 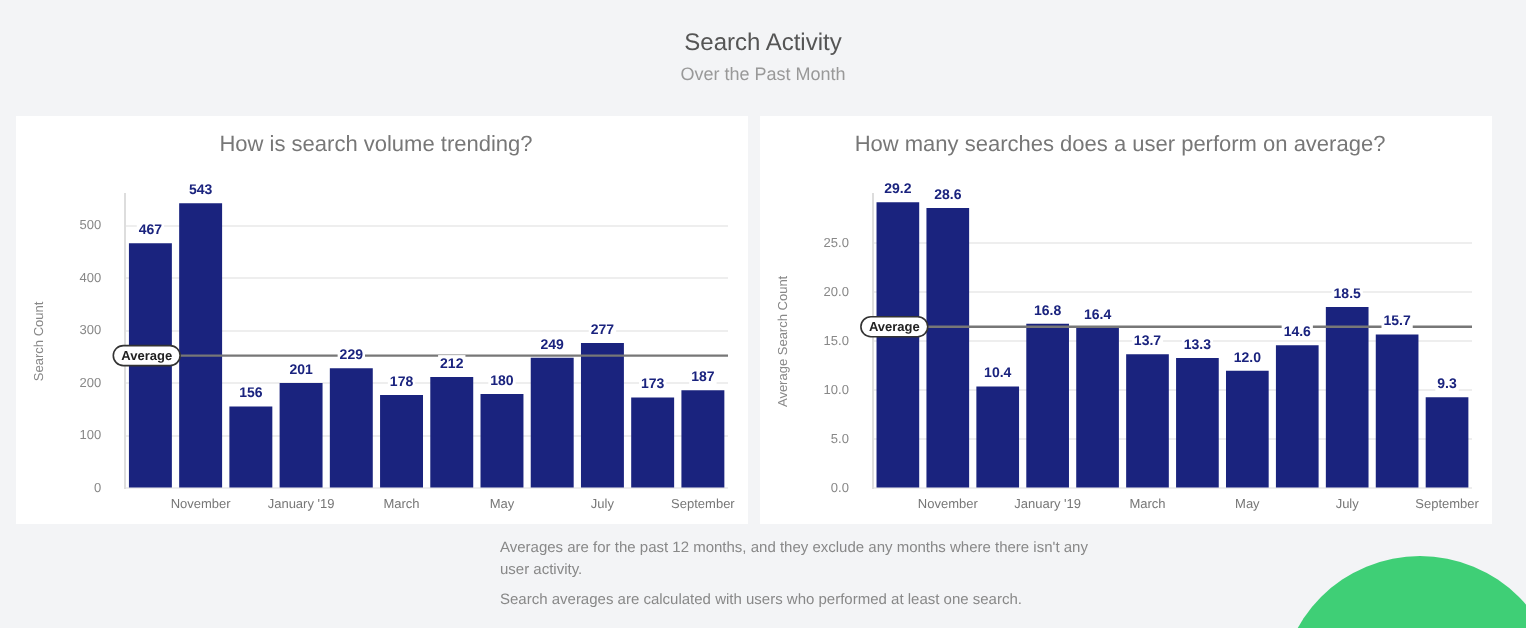 What do you see at coordinates (376, 145) in the screenshot?
I see `chart-title: How is search volume trending?` at bounding box center [376, 145].